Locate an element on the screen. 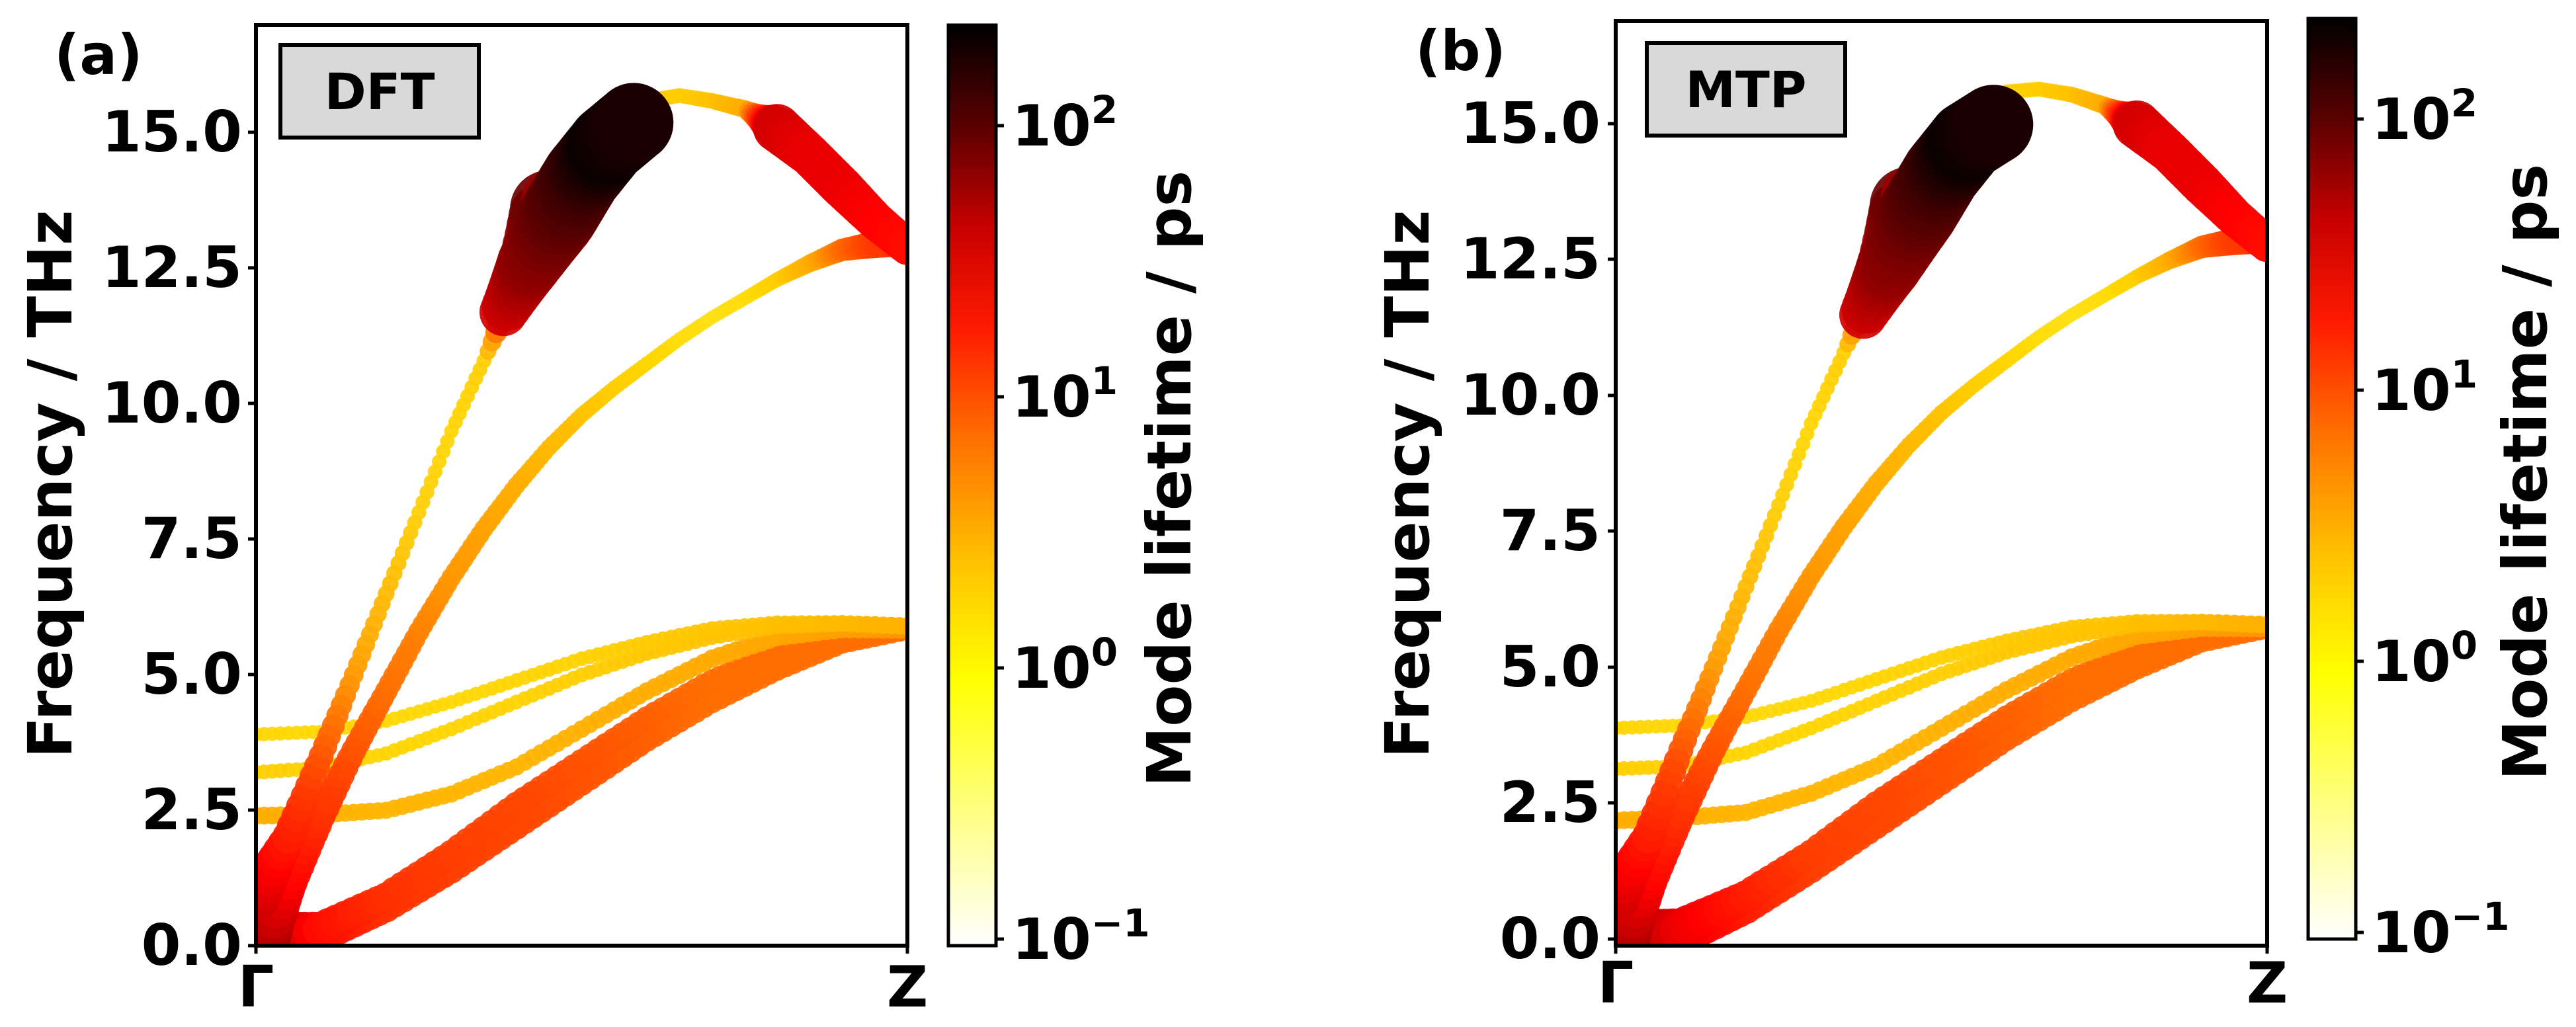 The height and width of the screenshot is (1027, 2576). panel-label: (a) is located at coordinates (98, 55).